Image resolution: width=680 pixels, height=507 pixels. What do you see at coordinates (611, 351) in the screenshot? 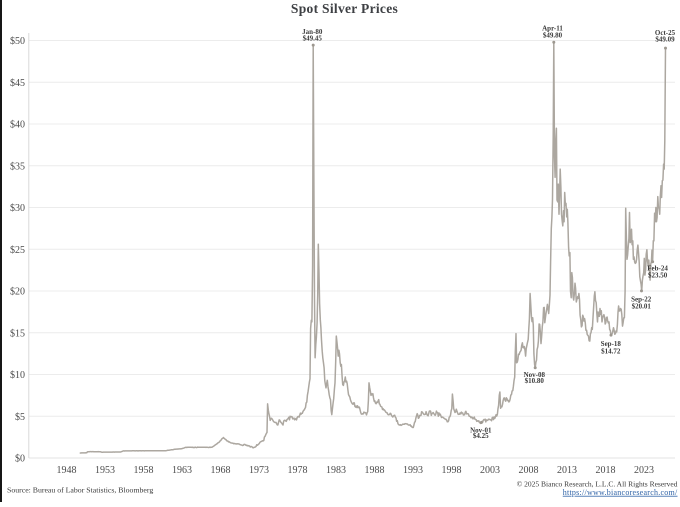
I see `svg-text: $14.72` at bounding box center [611, 351].